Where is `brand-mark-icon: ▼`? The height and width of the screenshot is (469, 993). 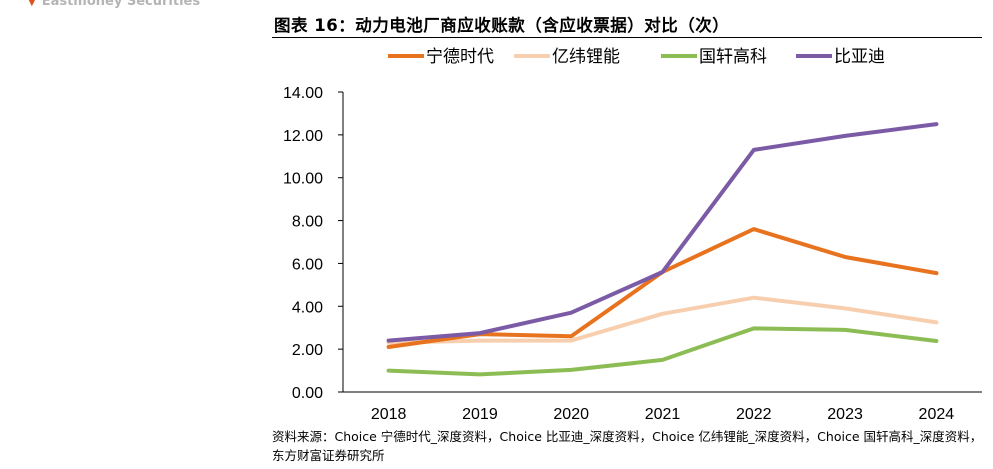
brand-mark-icon: ▼ is located at coordinates (32, 4).